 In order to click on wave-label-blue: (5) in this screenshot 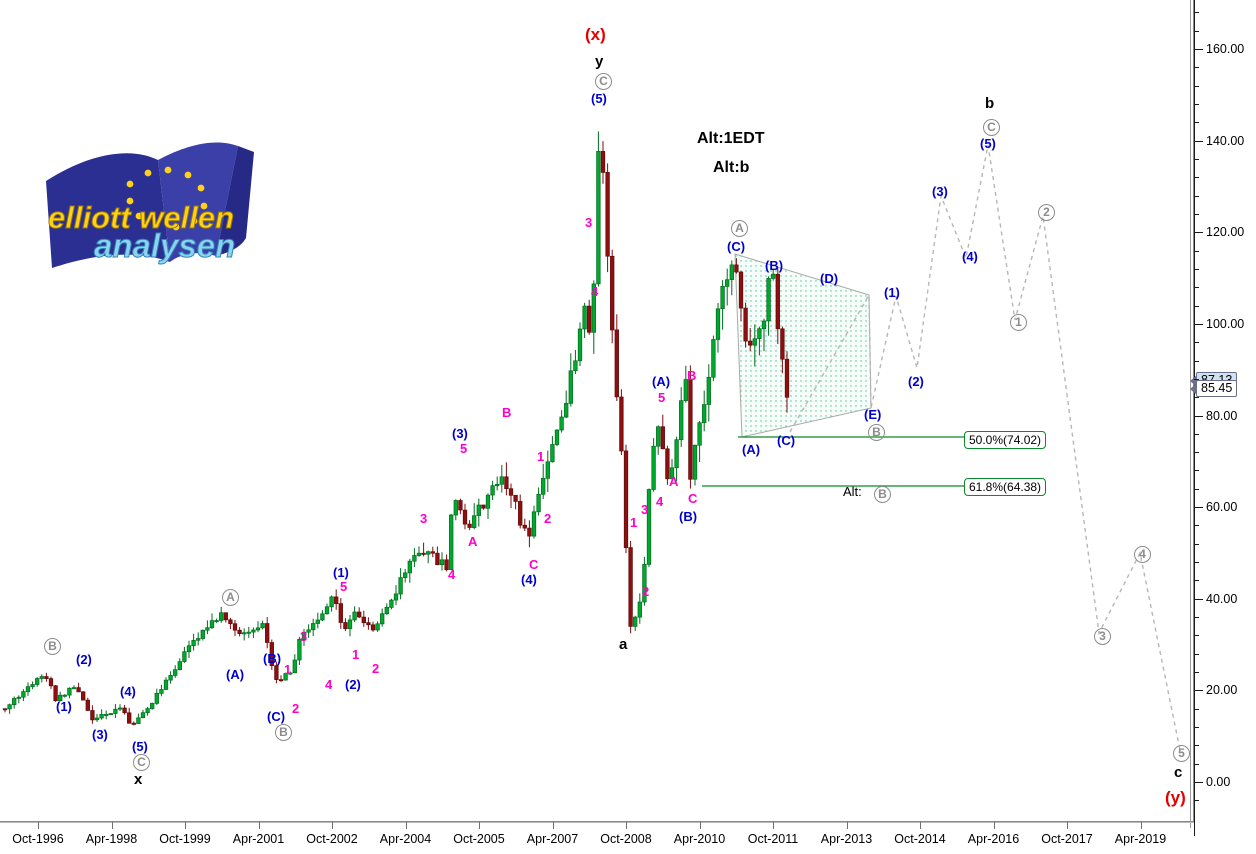, I will do `click(140, 746)`.